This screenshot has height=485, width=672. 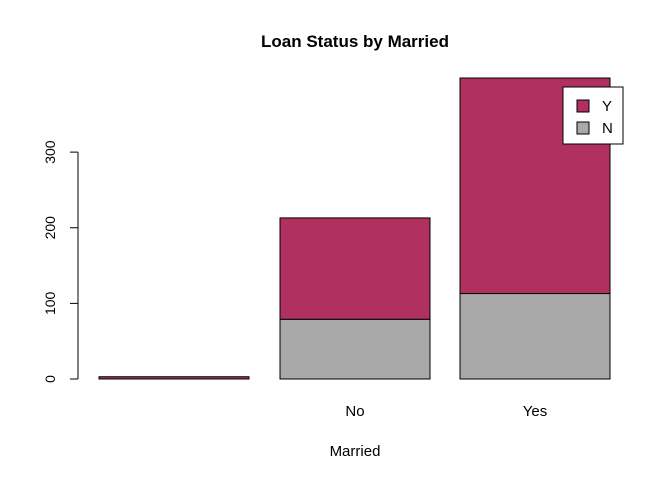 I want to click on legend: YN, so click(x=593, y=115).